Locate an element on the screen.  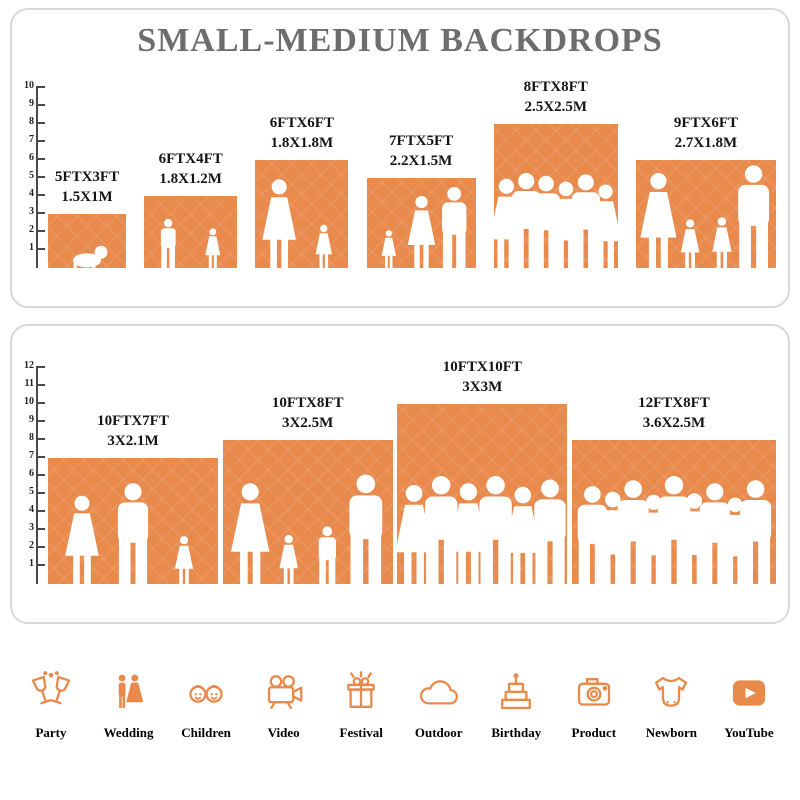
ruler-tick: 12 is located at coordinates (34, 365).